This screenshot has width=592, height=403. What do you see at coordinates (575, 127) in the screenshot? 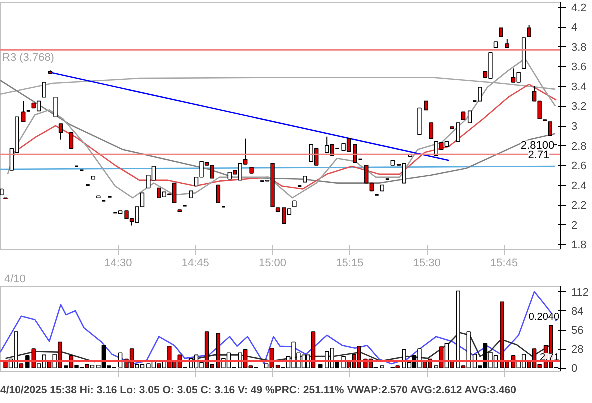
I see `y-tick-label: 3` at bounding box center [575, 127].